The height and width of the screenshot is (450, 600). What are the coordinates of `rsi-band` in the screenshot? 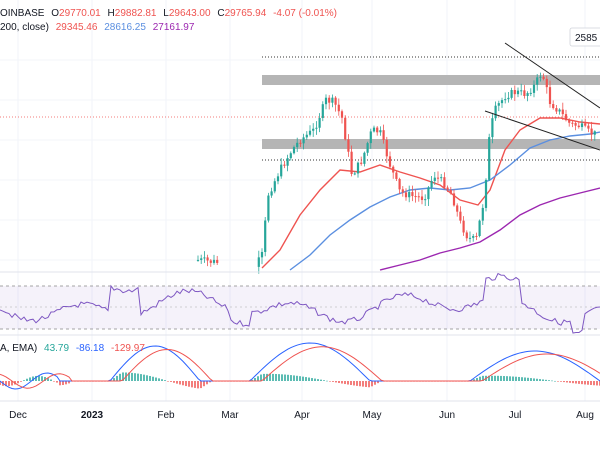 It's located at (300, 307).